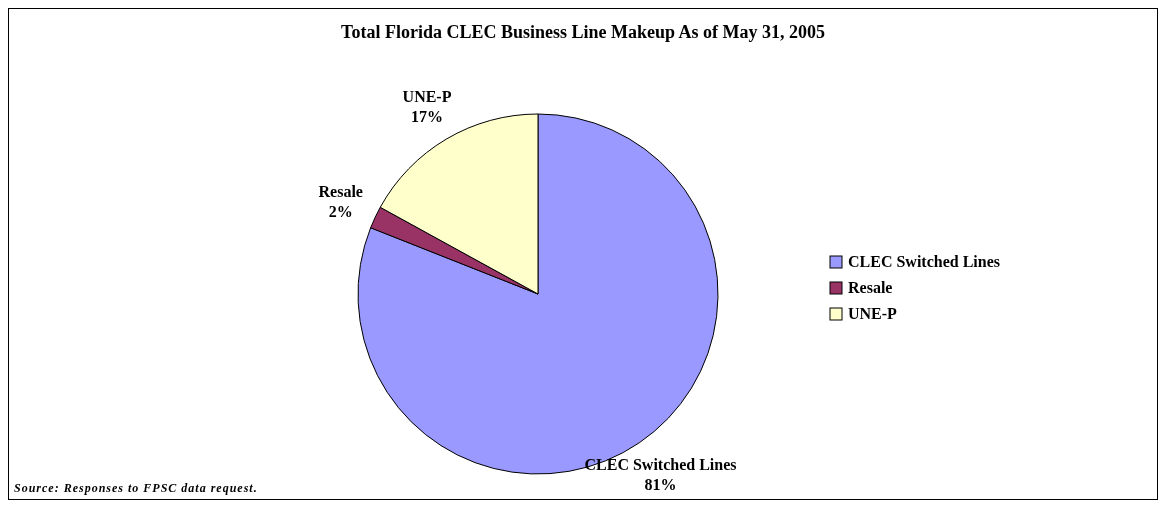 This screenshot has width=1166, height=508. Describe the element at coordinates (873, 313) in the screenshot. I see `legend-label: UNE-P` at that location.